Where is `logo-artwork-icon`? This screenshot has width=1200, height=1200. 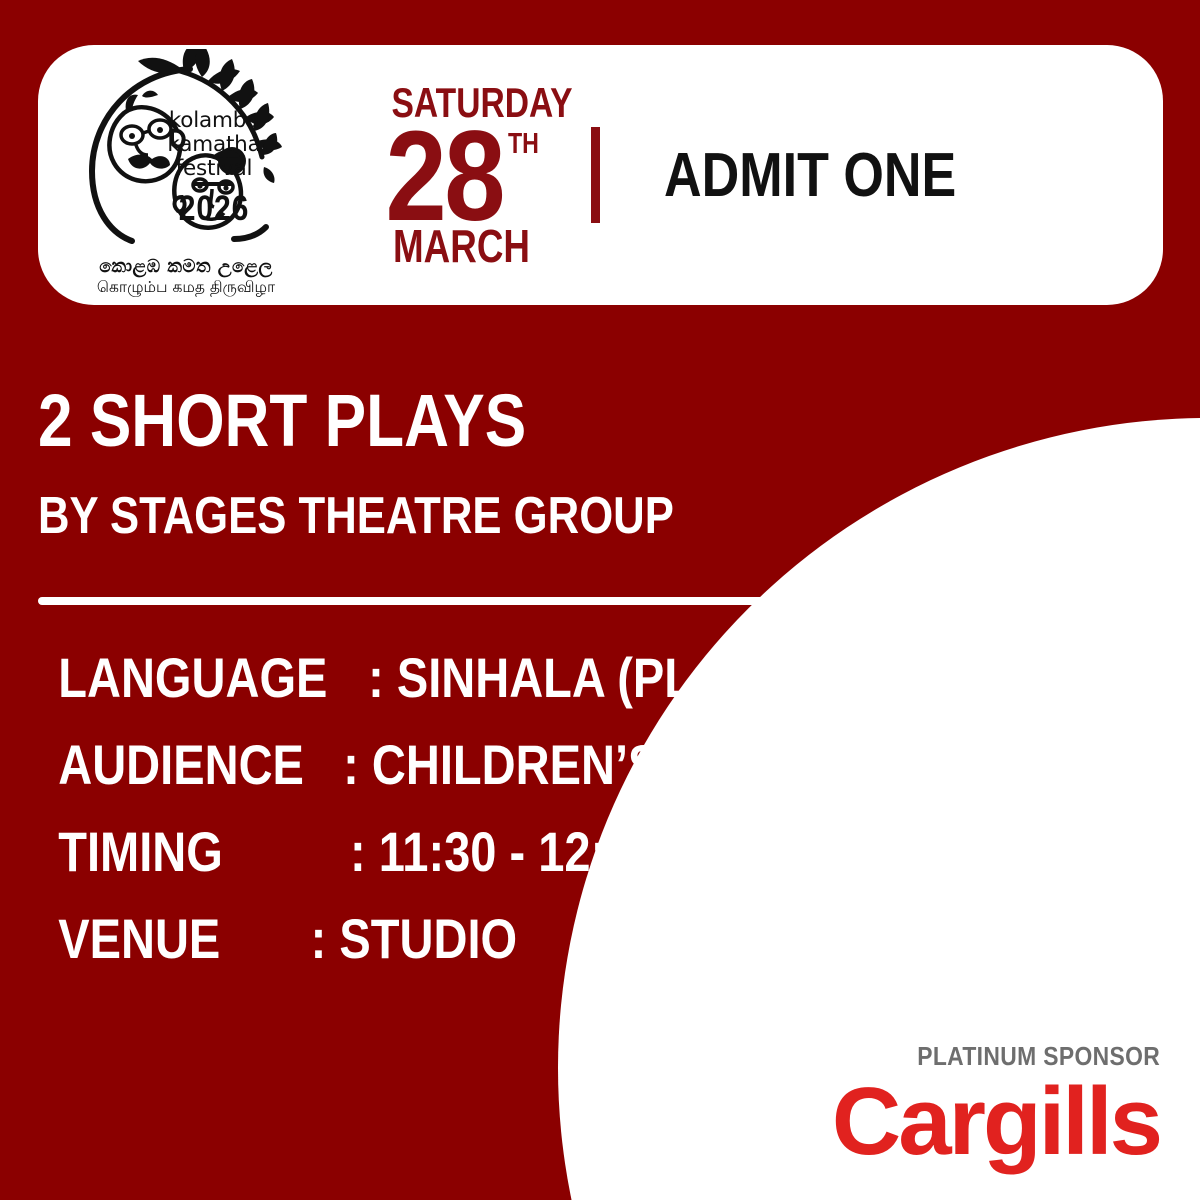 logo-artwork-icon is located at coordinates (185, 146).